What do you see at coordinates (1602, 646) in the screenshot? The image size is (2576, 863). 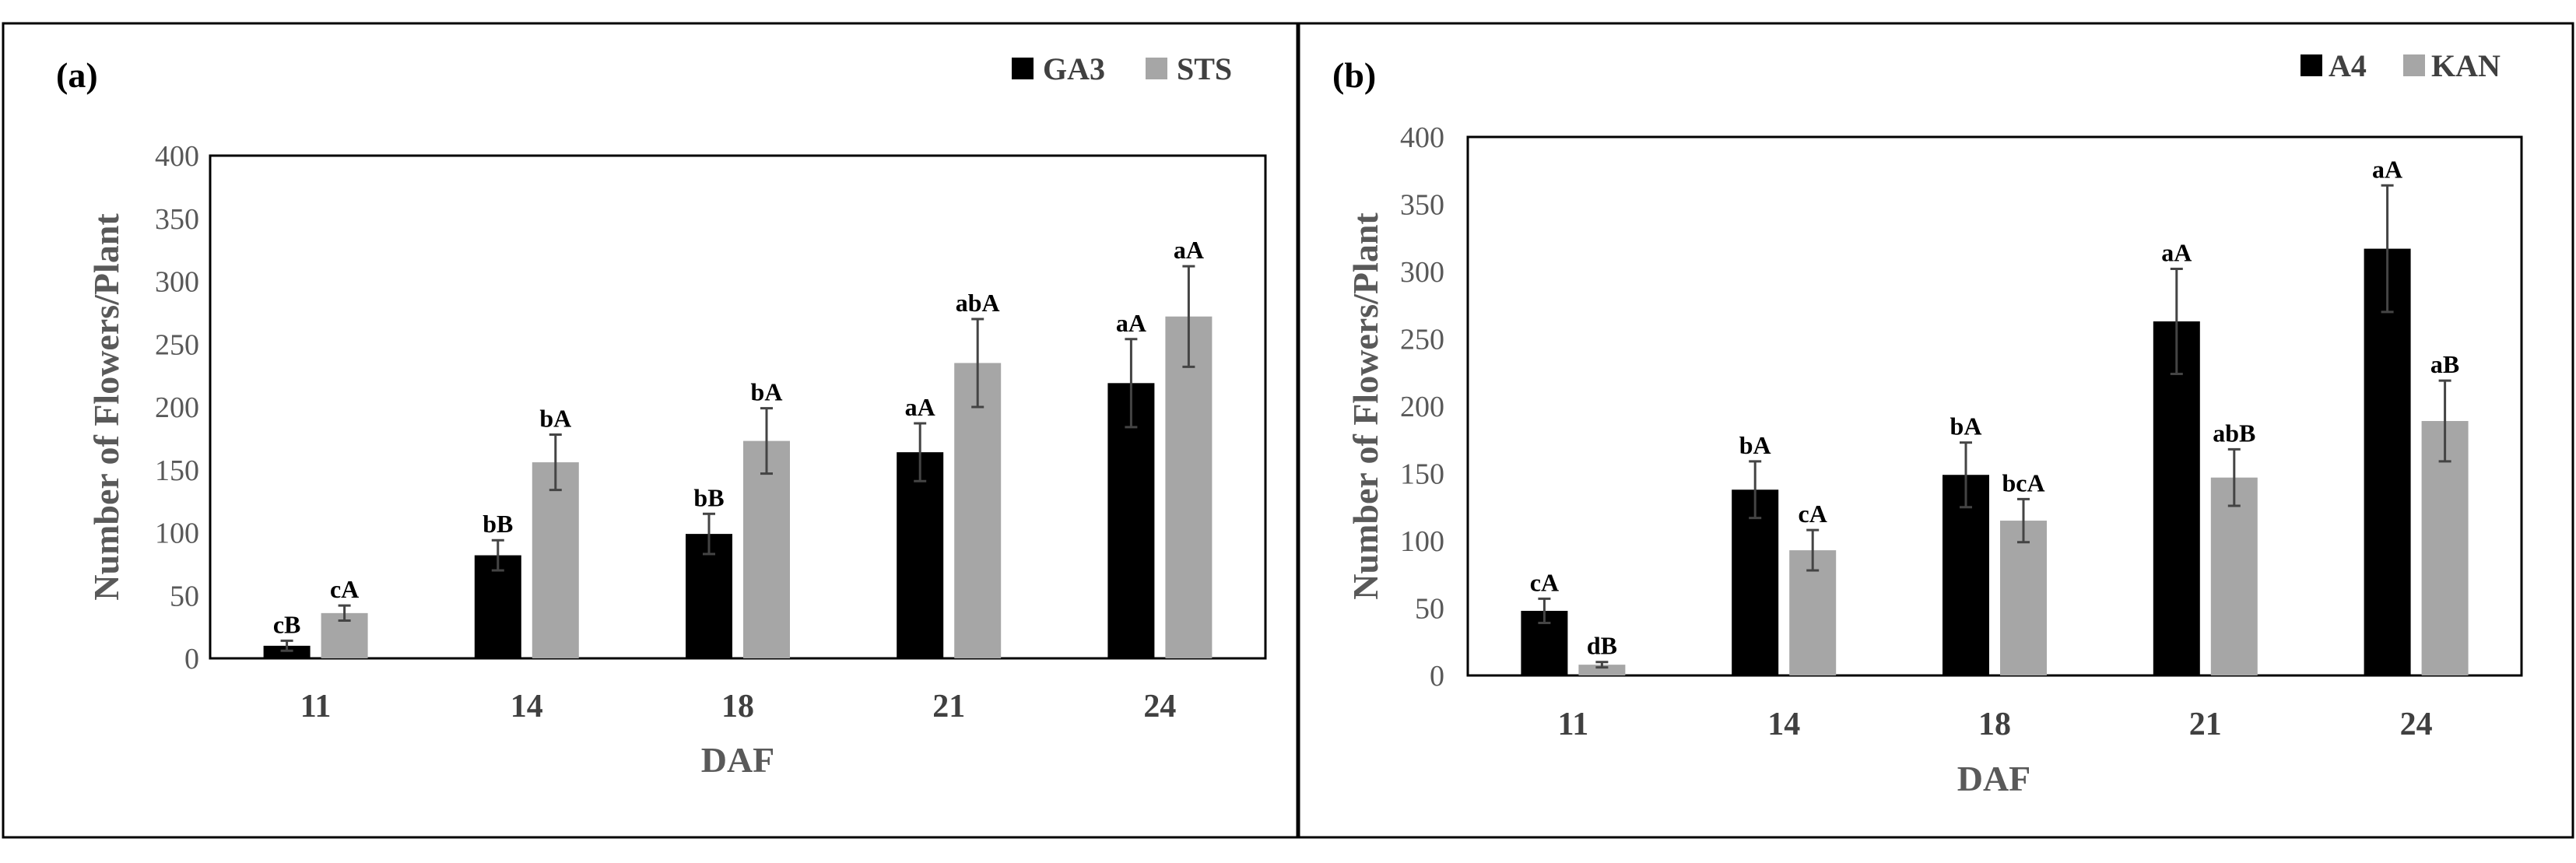 I see `data-label-kan-11: dB` at bounding box center [1602, 646].